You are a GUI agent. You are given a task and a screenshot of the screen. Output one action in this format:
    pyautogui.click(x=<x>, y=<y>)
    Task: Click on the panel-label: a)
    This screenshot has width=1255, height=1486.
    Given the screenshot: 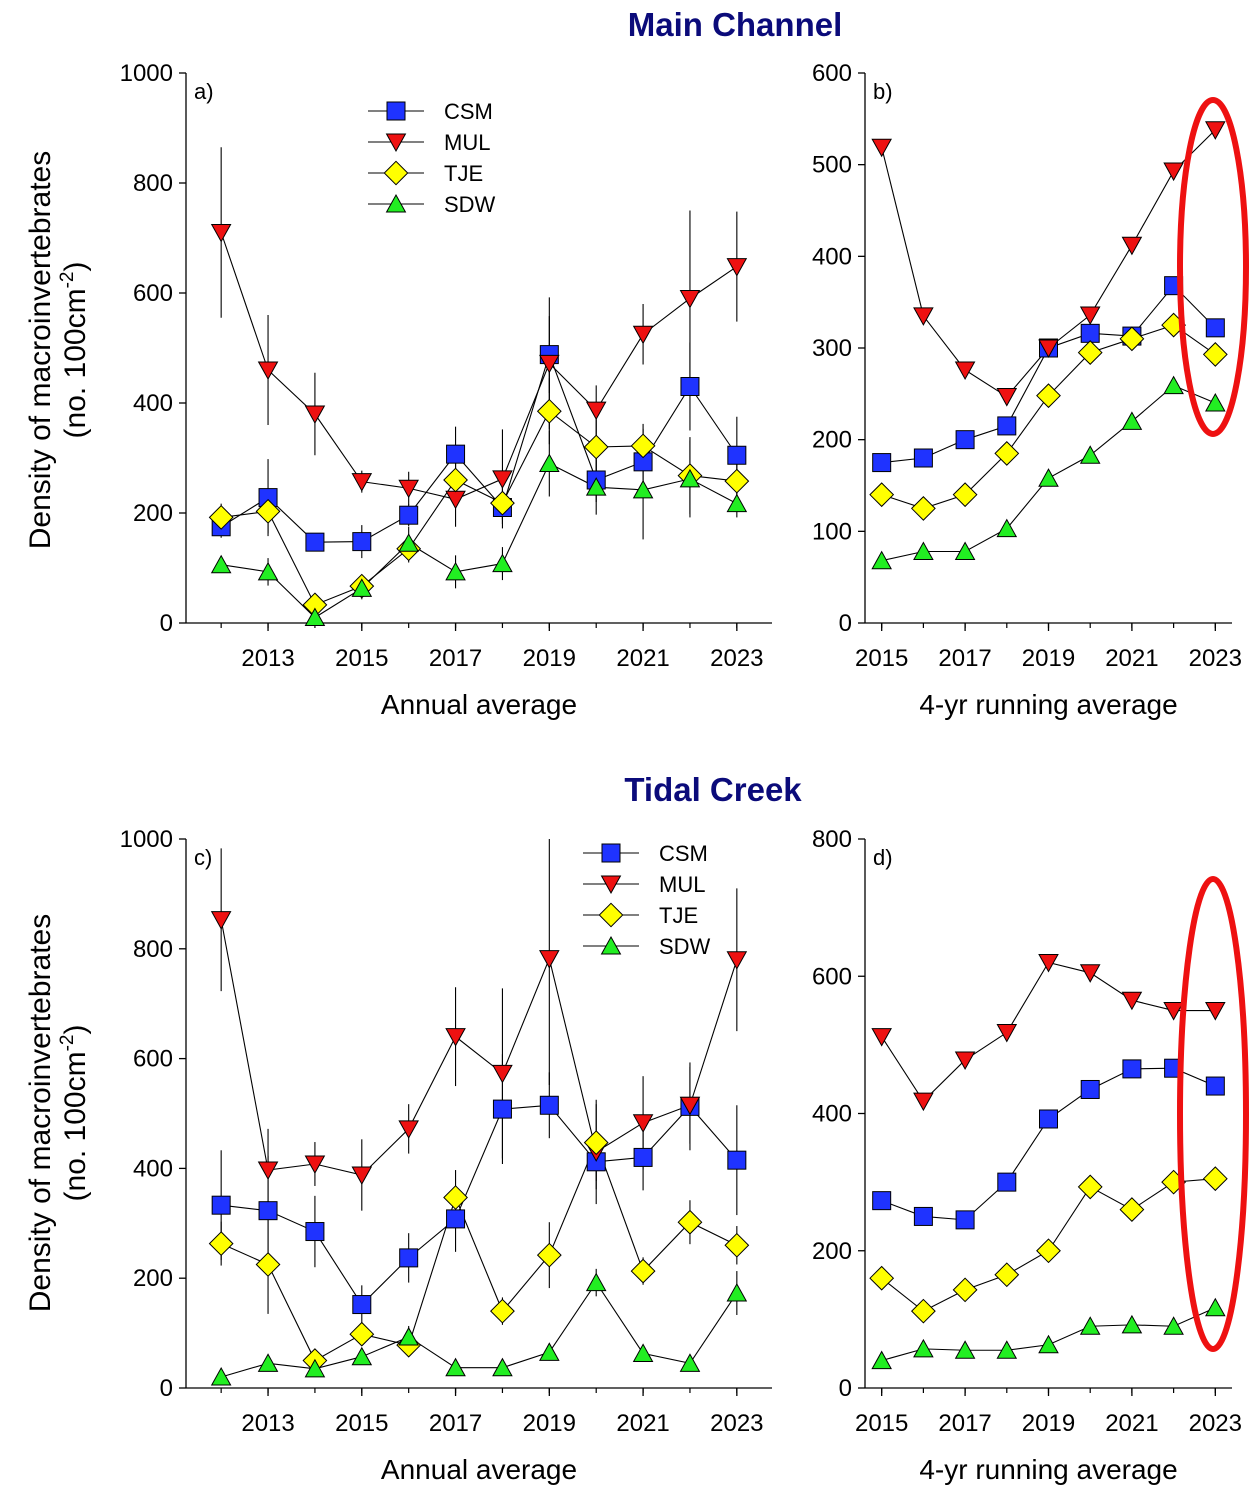 What is the action you would take?
    pyautogui.click(x=204, y=91)
    